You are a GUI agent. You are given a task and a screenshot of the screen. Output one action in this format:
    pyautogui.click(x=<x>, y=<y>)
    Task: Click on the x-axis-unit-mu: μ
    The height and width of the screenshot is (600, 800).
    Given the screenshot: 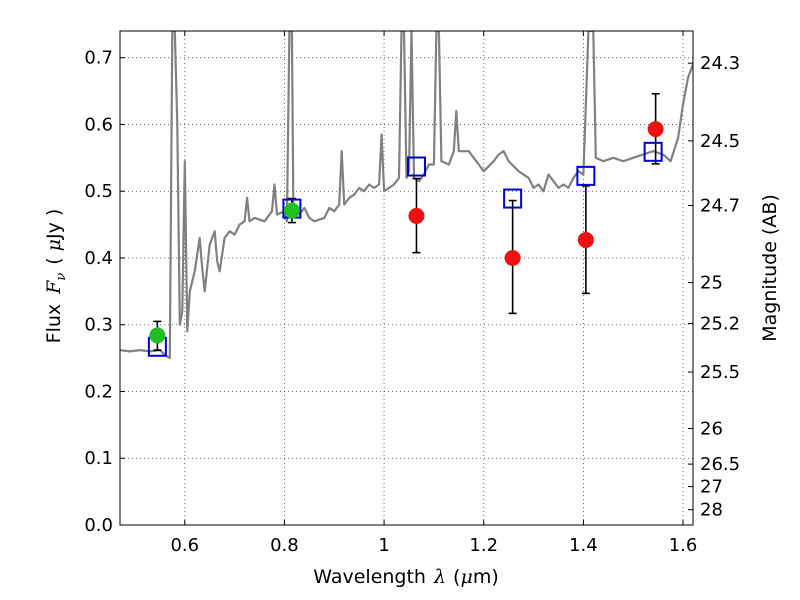 What is the action you would take?
    pyautogui.click(x=466, y=577)
    